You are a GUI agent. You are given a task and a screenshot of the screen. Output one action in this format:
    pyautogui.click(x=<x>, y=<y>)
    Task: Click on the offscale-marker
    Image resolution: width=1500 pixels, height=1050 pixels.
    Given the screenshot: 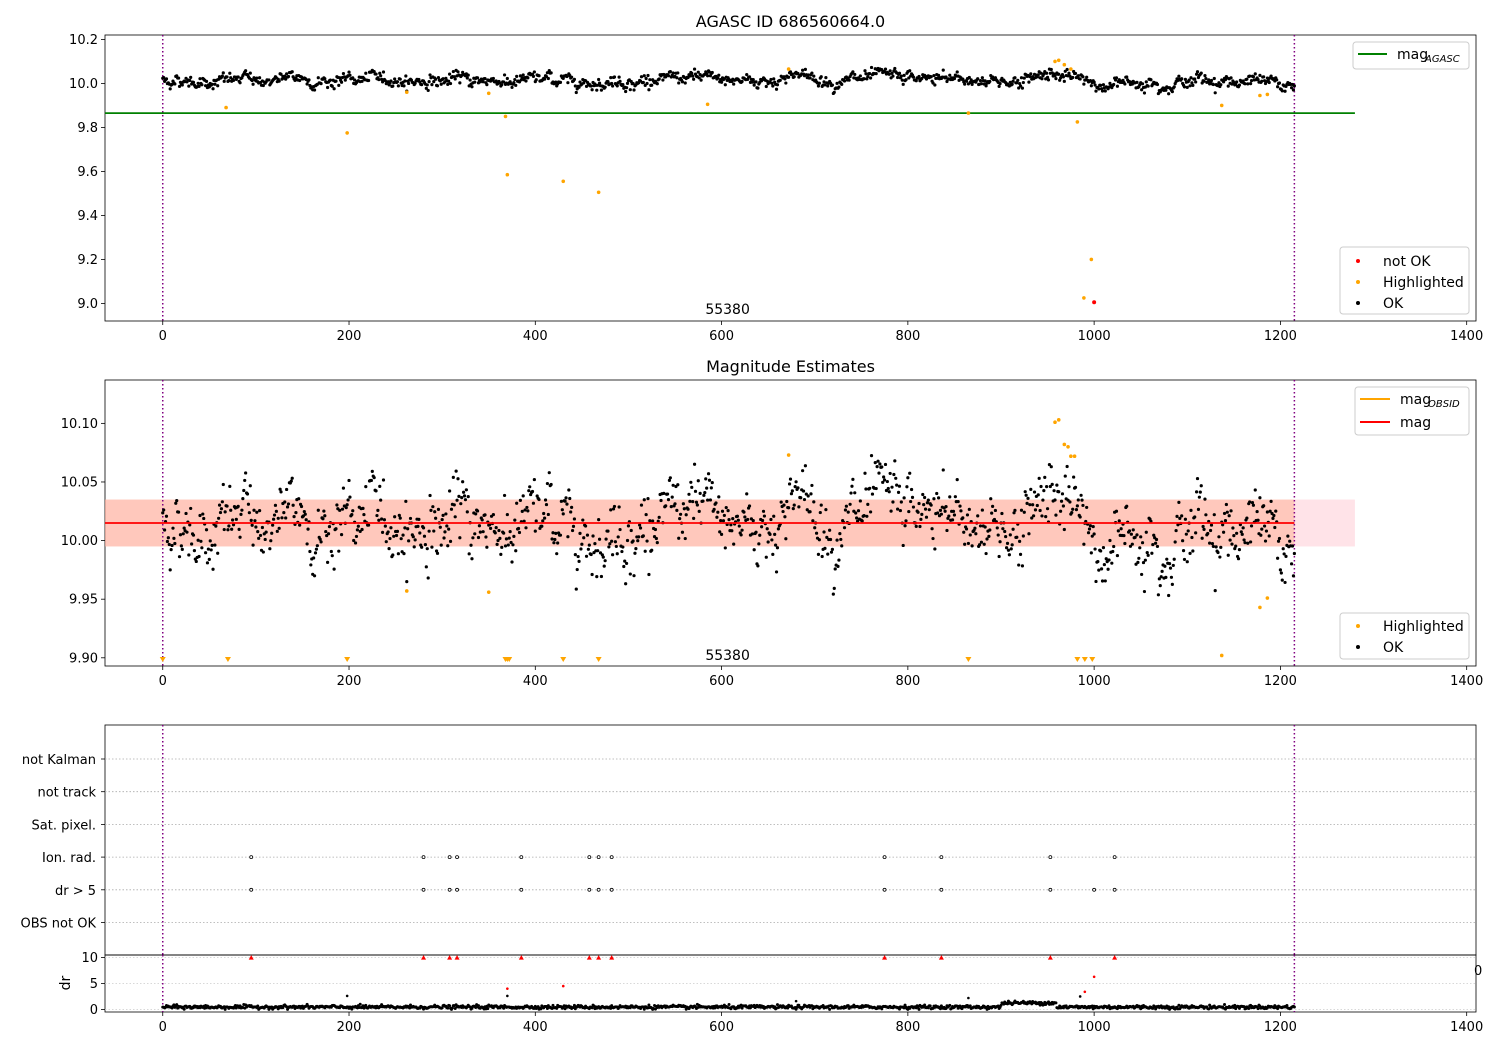 What is the action you would take?
    pyautogui.click(x=563, y=659)
    